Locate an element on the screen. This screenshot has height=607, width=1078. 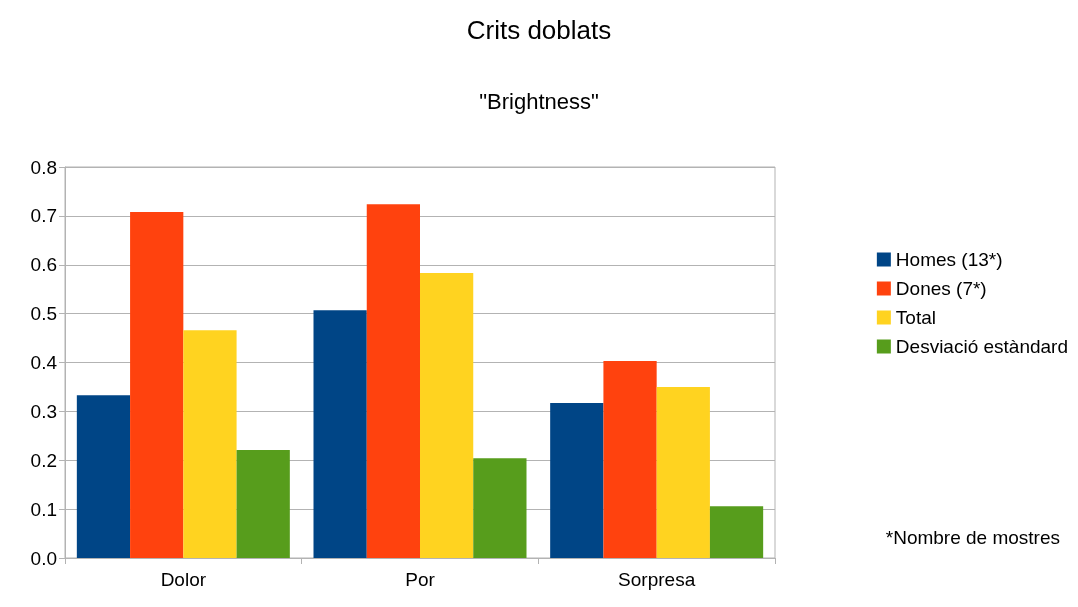
legend-label: Homes (13*) is located at coordinates (949, 259).